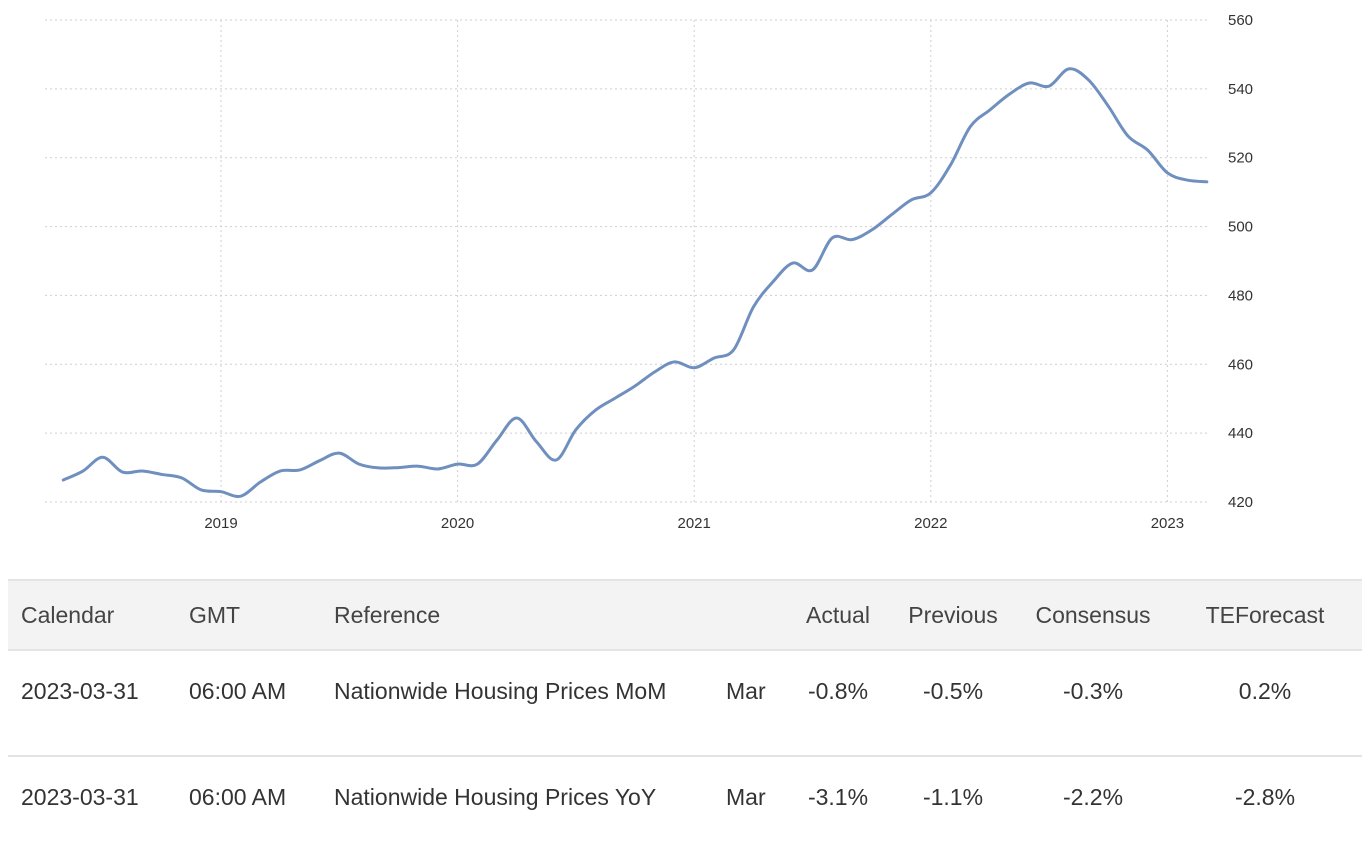 The width and height of the screenshot is (1370, 846). I want to click on cell-consensus: -2.2%, so click(1093, 797).